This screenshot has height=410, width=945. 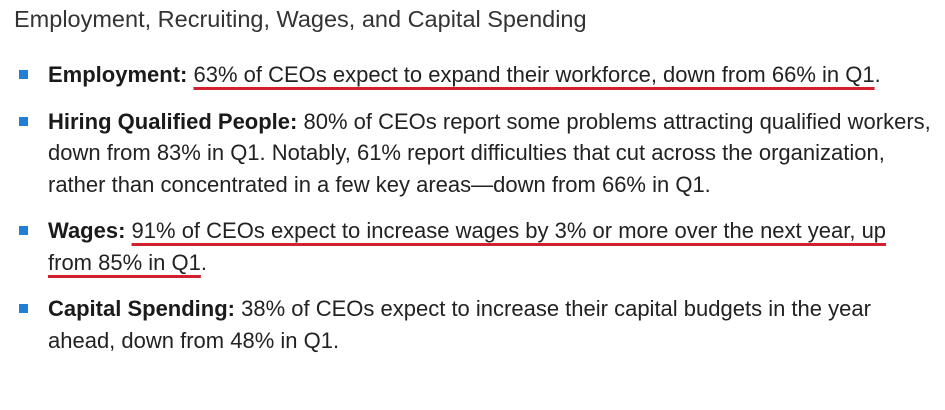 I want to click on bullet-label: Employment:, so click(x=118, y=74).